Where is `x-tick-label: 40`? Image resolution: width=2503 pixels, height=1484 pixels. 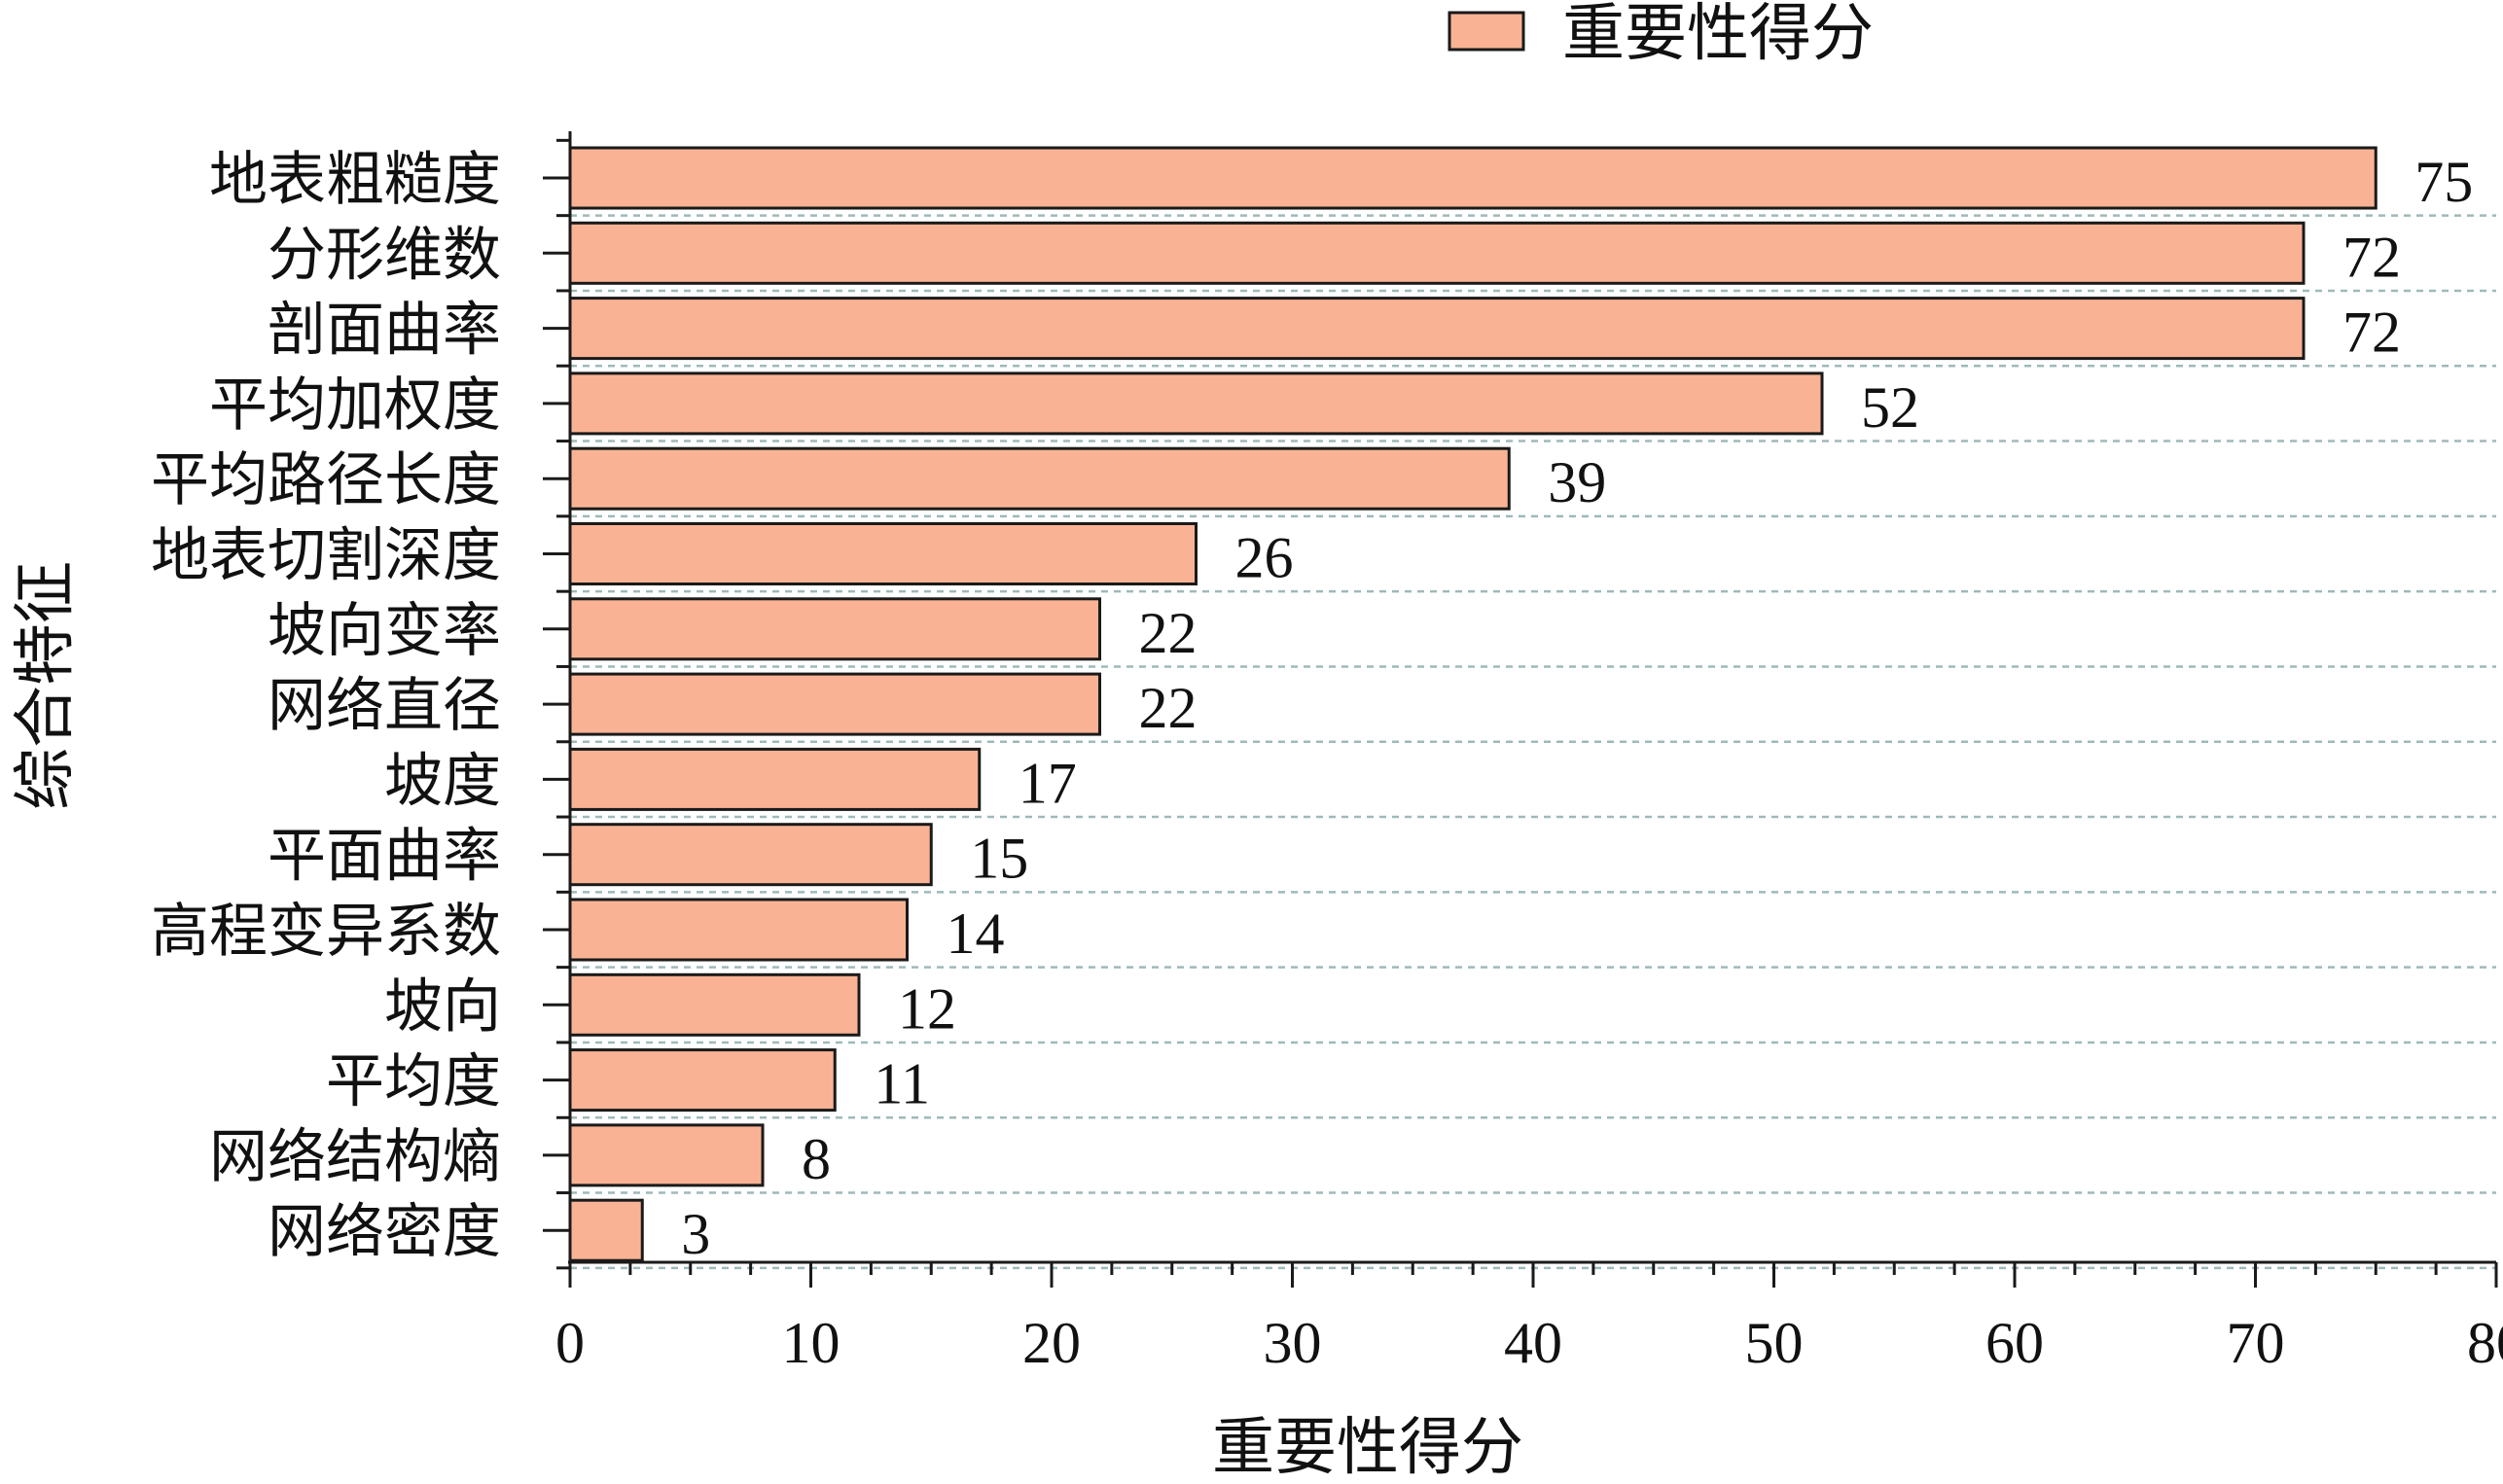
x-tick-label: 40 is located at coordinates (1533, 1343).